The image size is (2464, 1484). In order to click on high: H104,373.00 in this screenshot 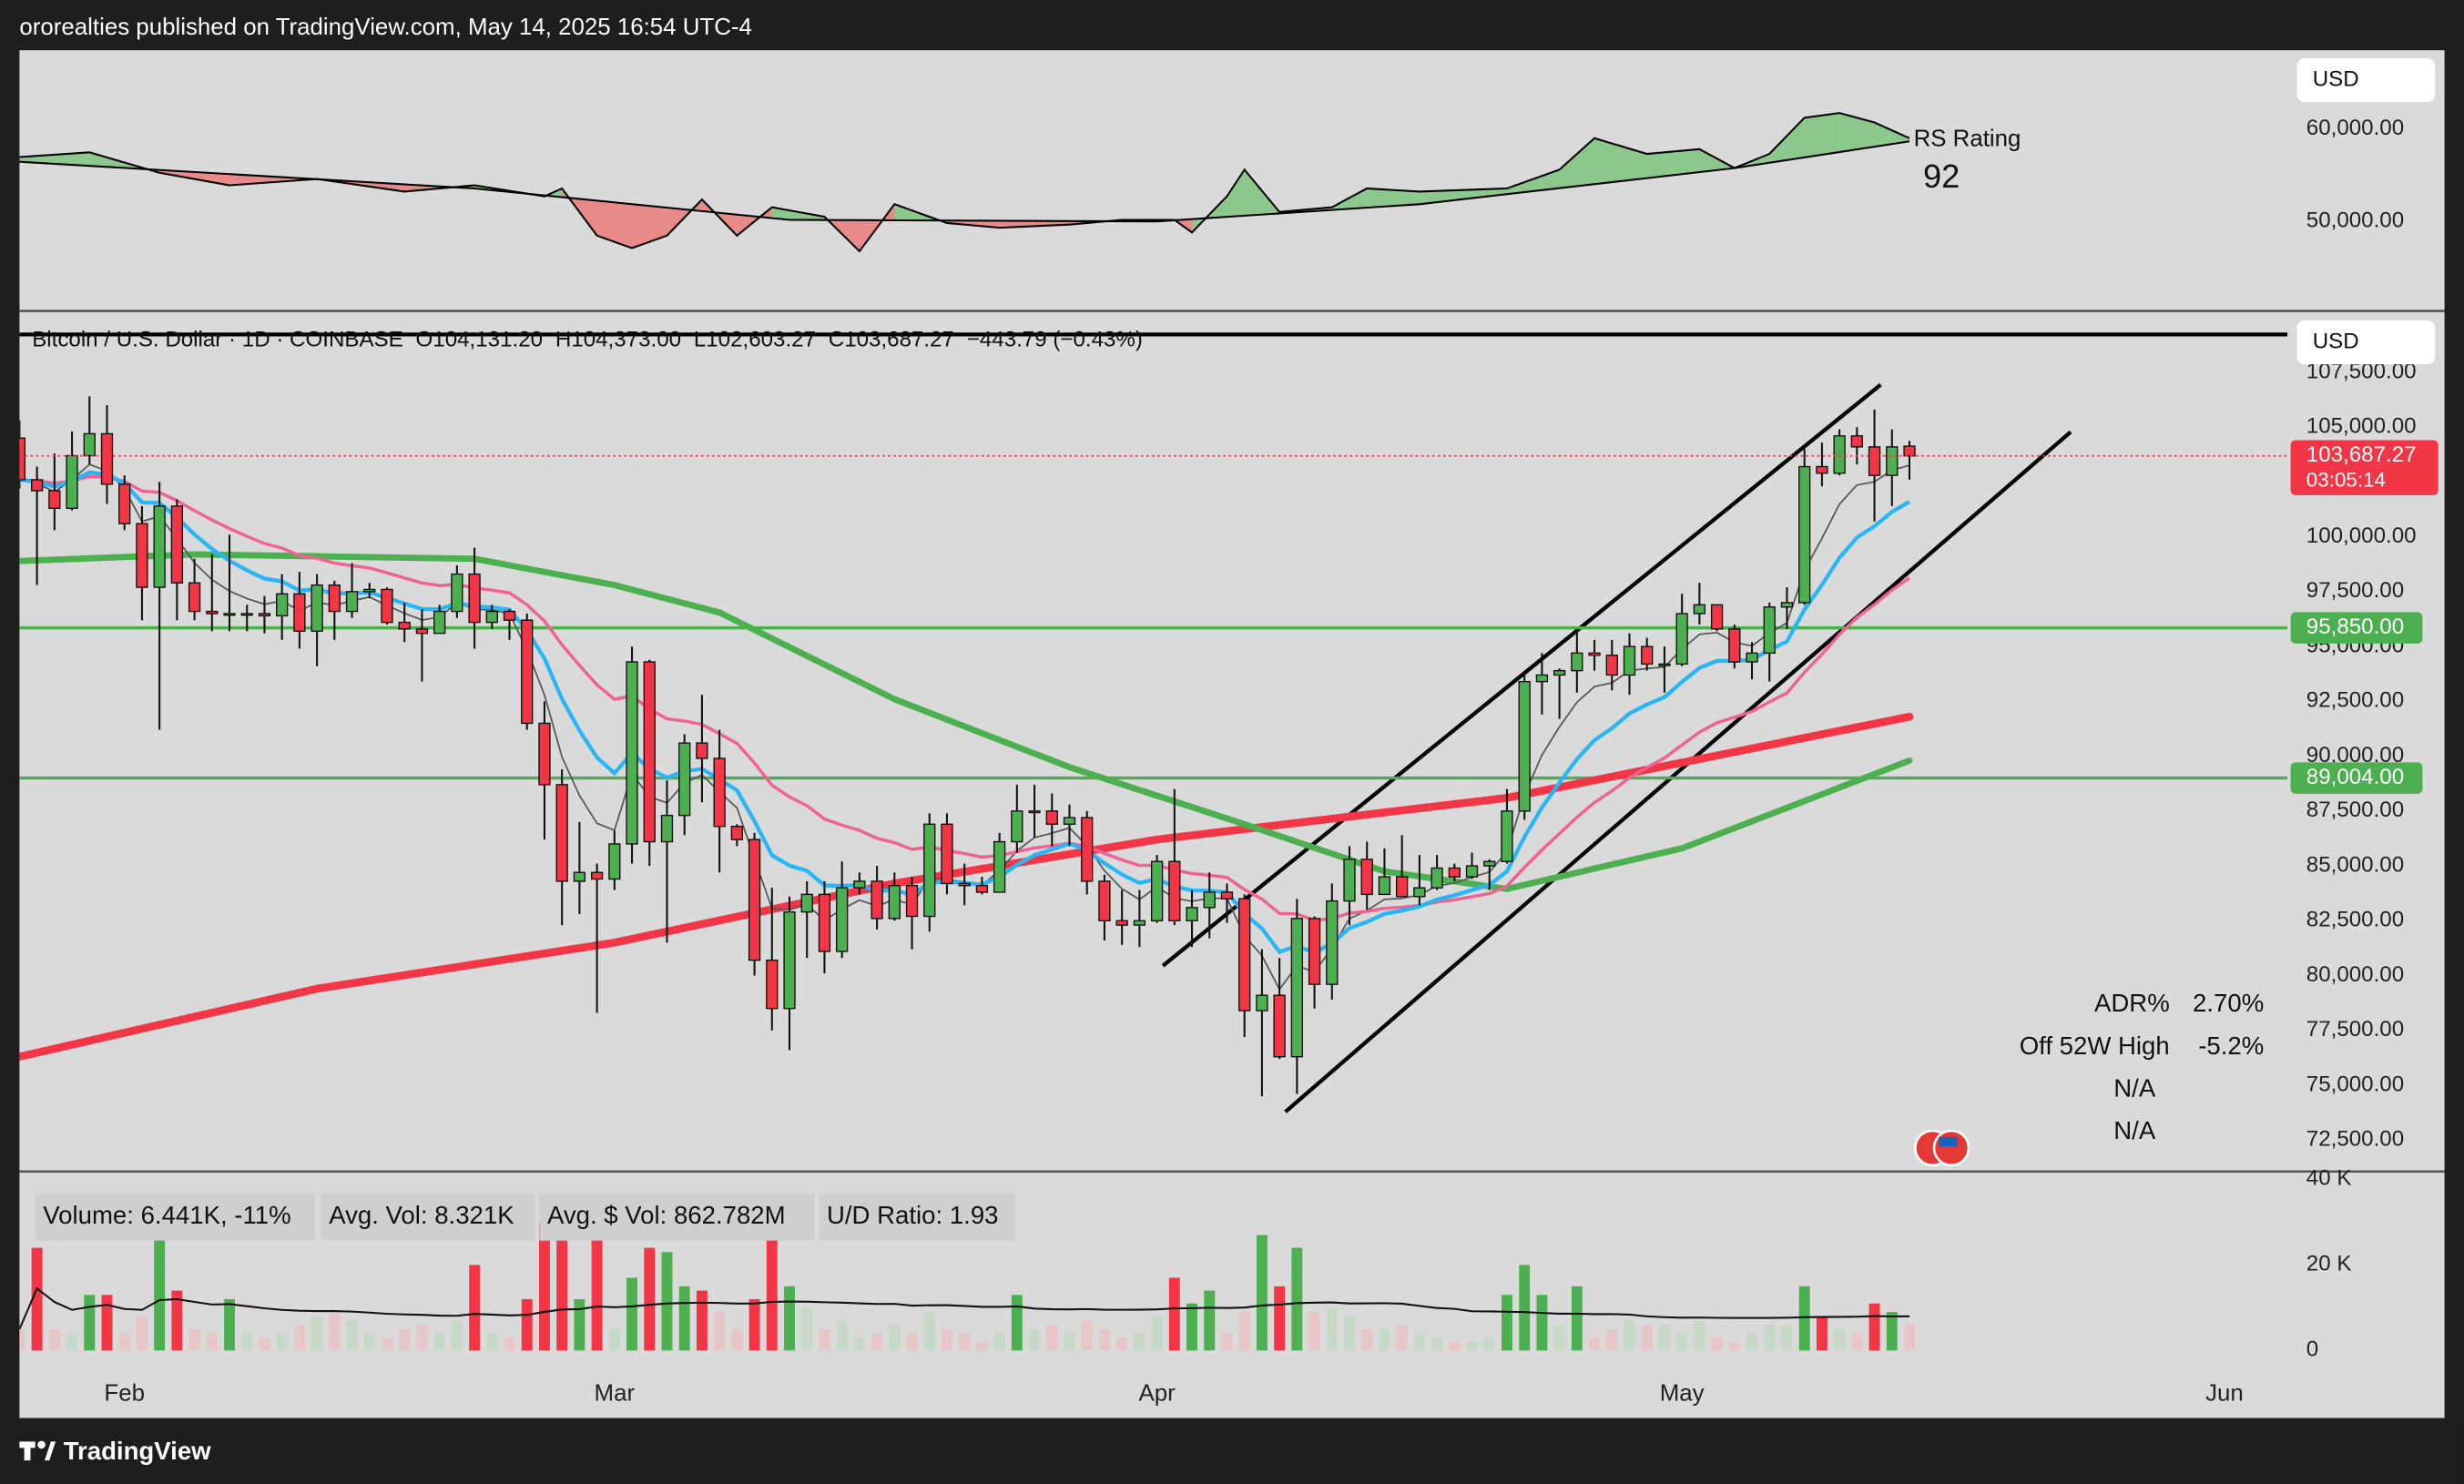, I will do `click(618, 340)`.